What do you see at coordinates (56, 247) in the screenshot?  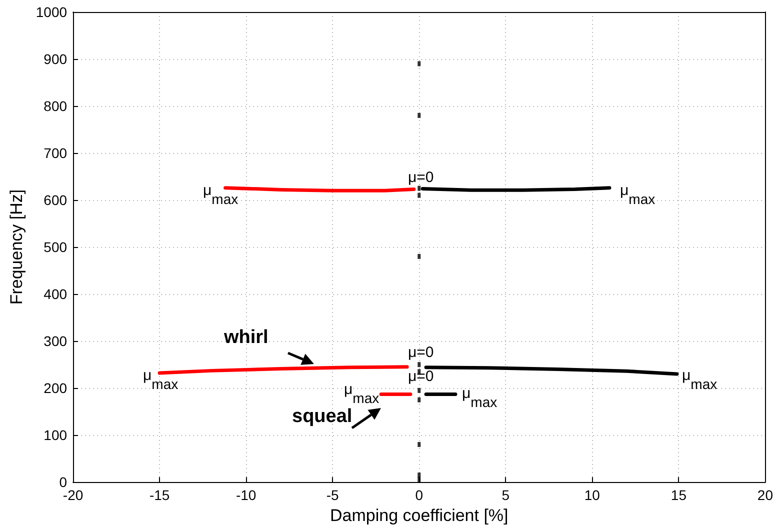 I see `y-tick-label: 500` at bounding box center [56, 247].